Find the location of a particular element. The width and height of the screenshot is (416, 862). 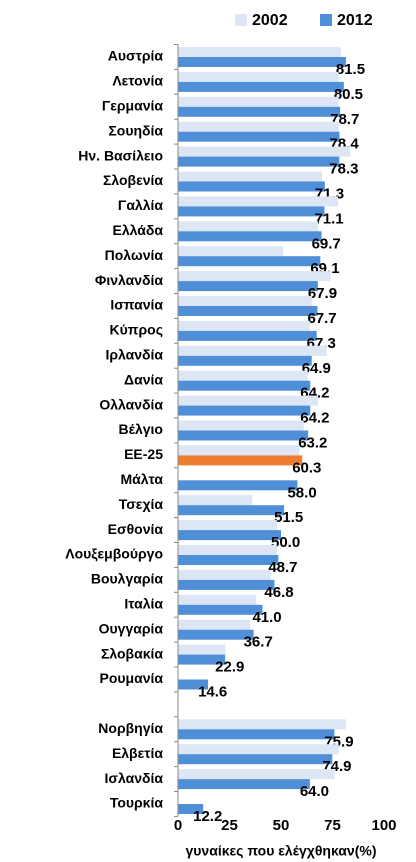

y-tick-label: Βουλγαρία is located at coordinates (127, 579).